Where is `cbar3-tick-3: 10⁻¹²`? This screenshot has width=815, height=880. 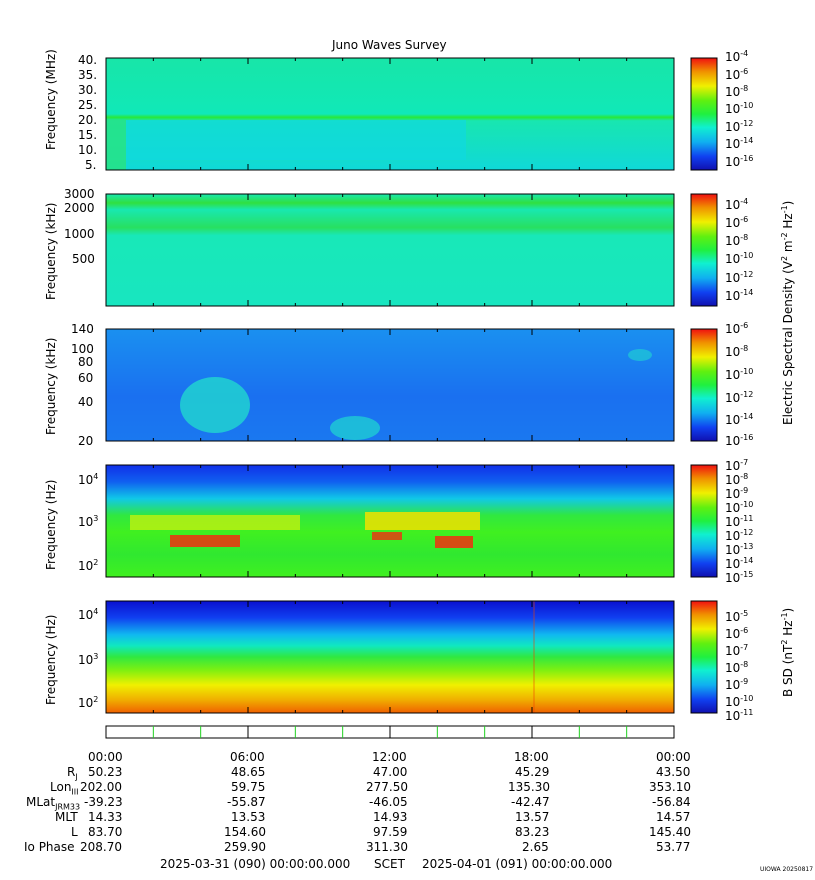
cbar3-tick-3: 10⁻¹² is located at coordinates (739, 397).